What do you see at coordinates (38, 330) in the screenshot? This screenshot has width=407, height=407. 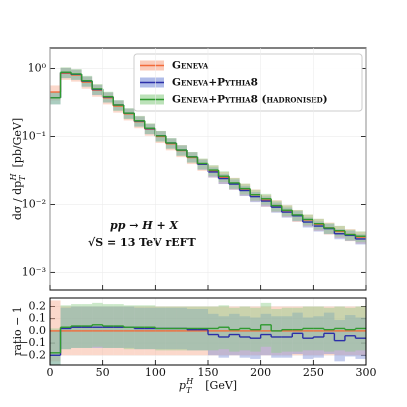 I see `y-tick-label: 0.0` at bounding box center [38, 330].